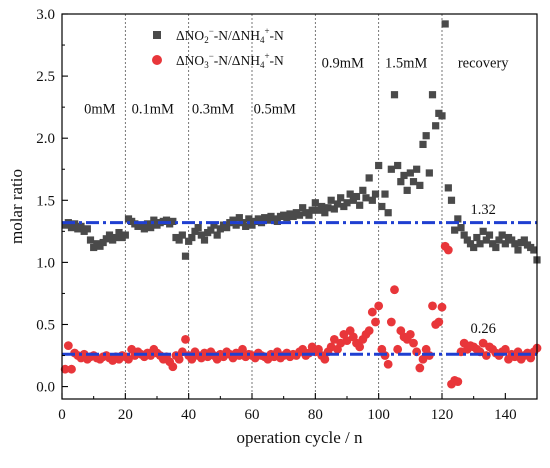 The height and width of the screenshot is (468, 550). Describe the element at coordinates (16, 206) in the screenshot. I see `y-axis-title: molar ratio` at that location.